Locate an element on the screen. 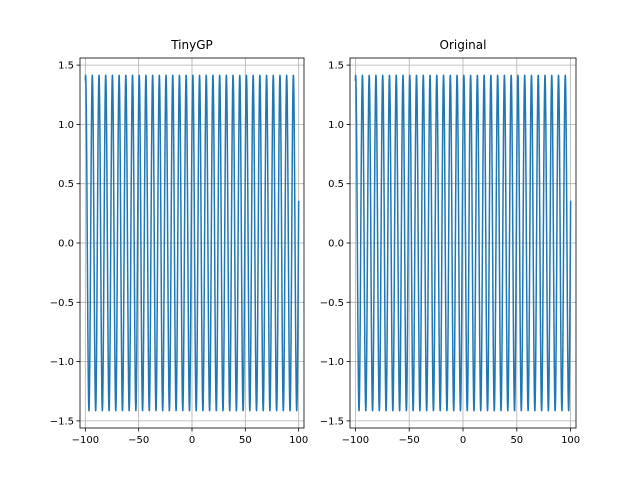  chart-title: Original is located at coordinates (463, 45).